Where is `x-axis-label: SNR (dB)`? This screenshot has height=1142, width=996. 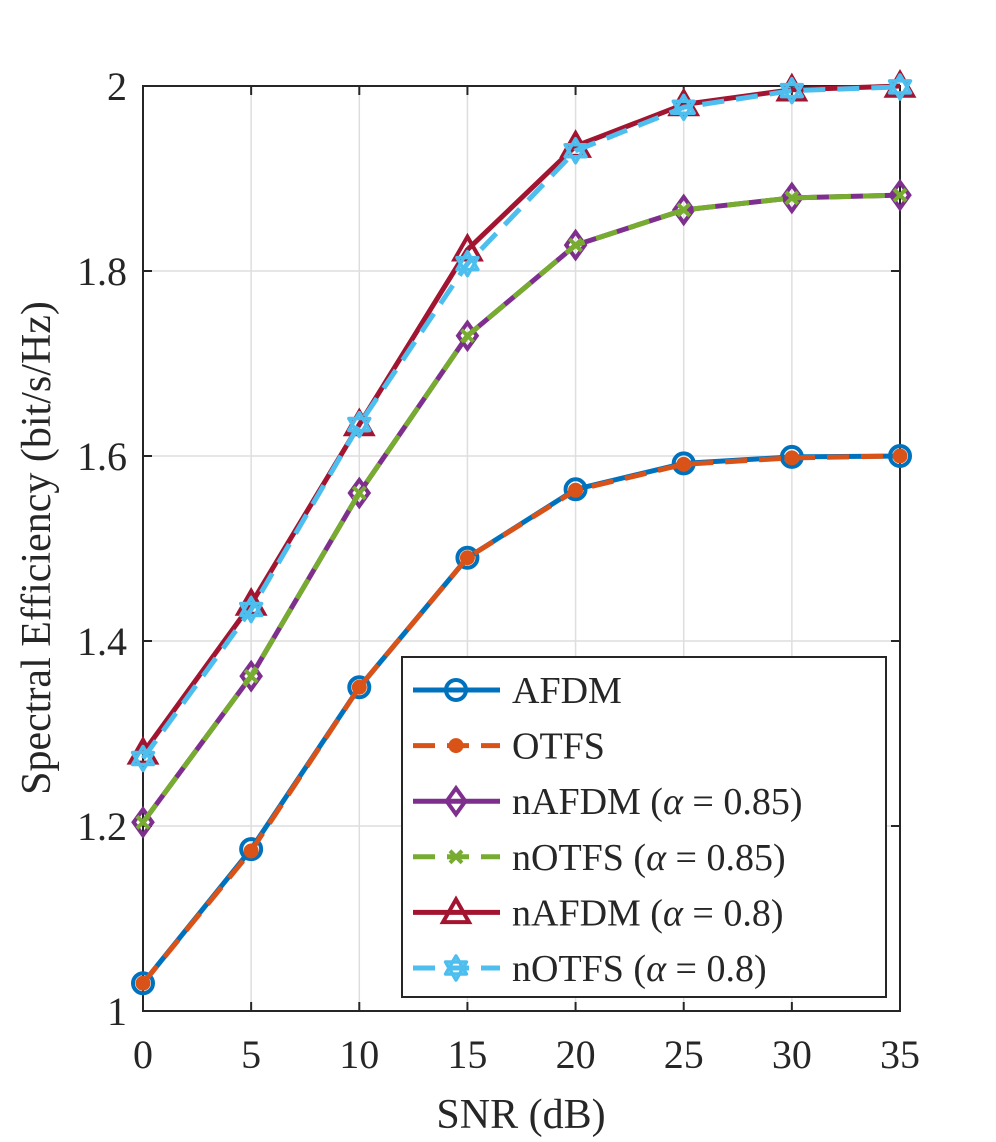 x-axis-label: SNR (dB) is located at coordinates (520, 1115).